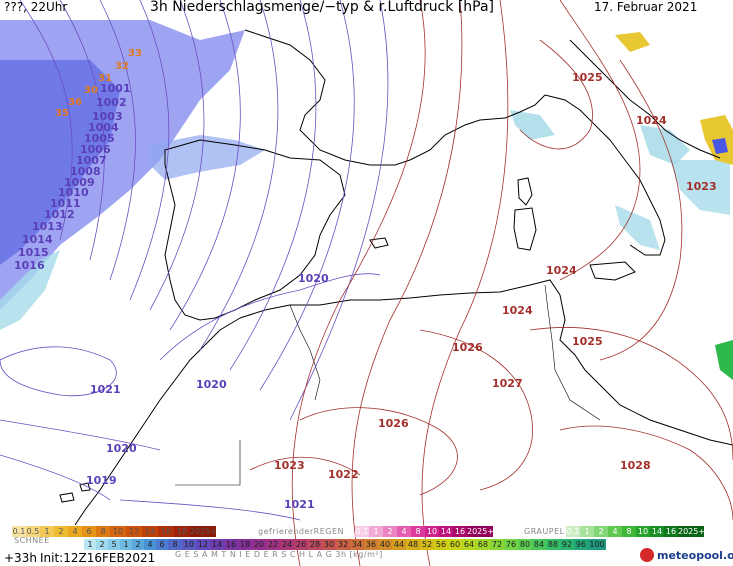 This screenshot has width=733, height=566. What do you see at coordinates (255, 230) in the screenshot?
I see `coast-iberia` at bounding box center [255, 230].